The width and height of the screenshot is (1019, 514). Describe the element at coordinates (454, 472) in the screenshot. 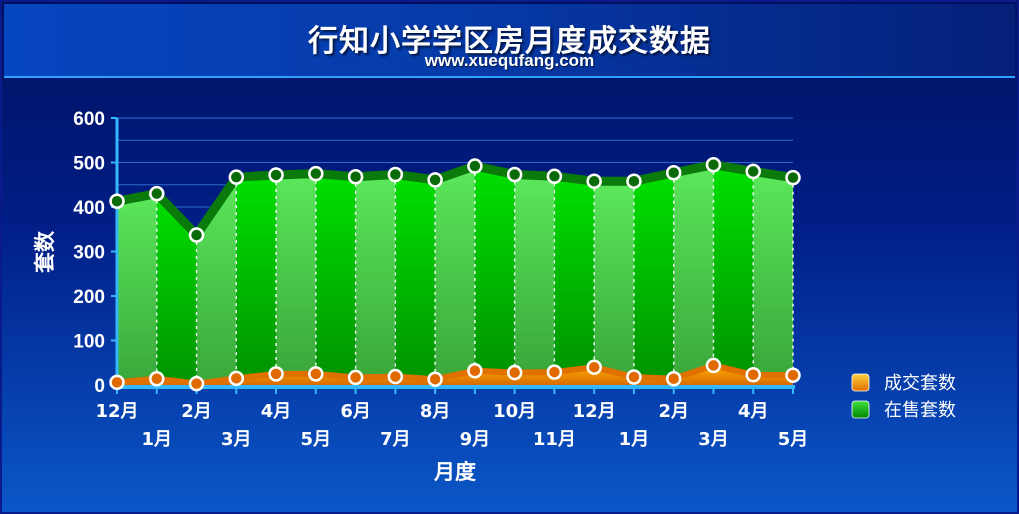

I see `x-axis-title: 月度` at that location.